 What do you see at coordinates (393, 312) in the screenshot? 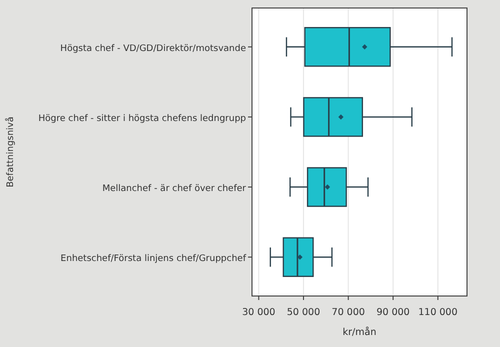
I see `x-tick-label: 90 000` at bounding box center [393, 312].